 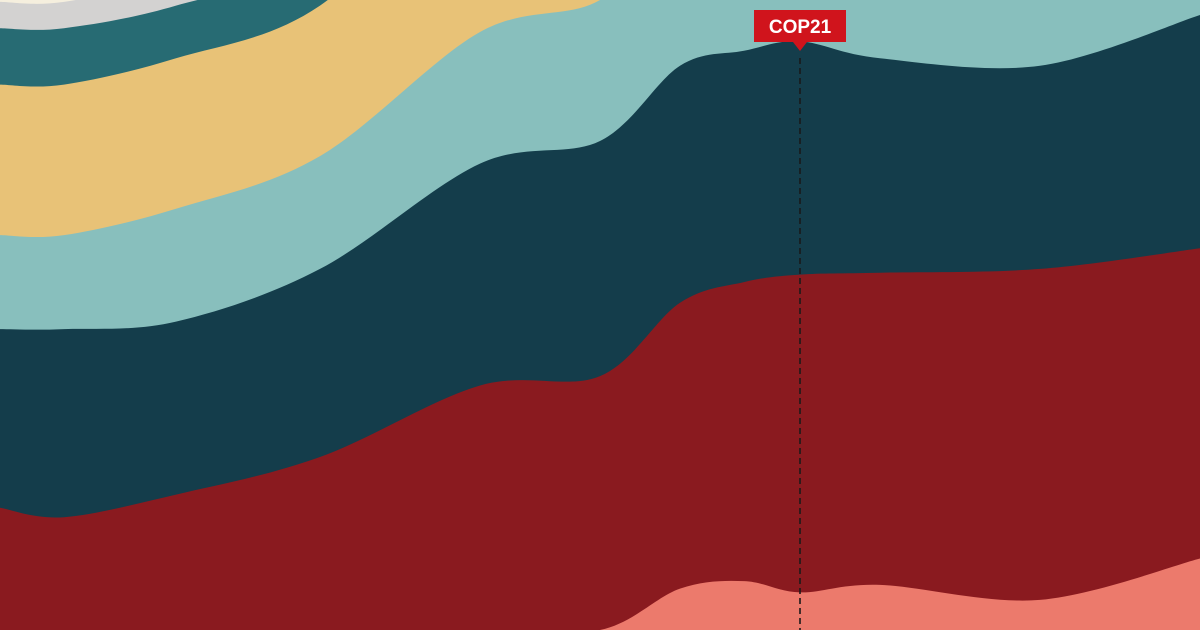 What do you see at coordinates (800, 46) in the screenshot?
I see `annotation-pointer` at bounding box center [800, 46].